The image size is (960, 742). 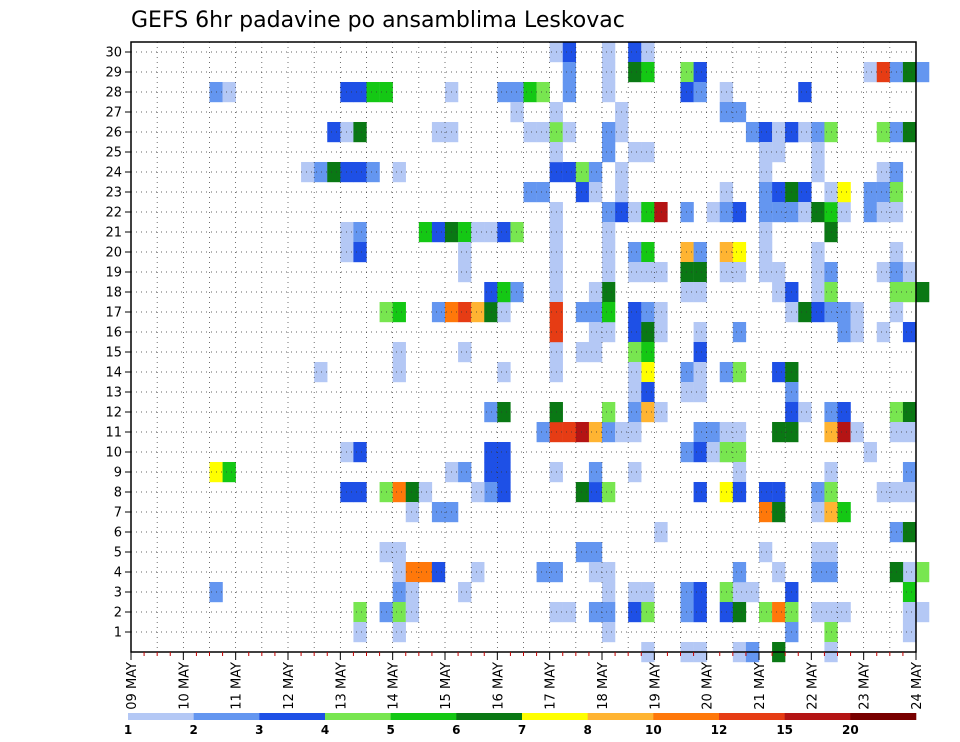 What do you see at coordinates (113, 213) in the screenshot?
I see `y-tick-label: 22` at bounding box center [113, 213].